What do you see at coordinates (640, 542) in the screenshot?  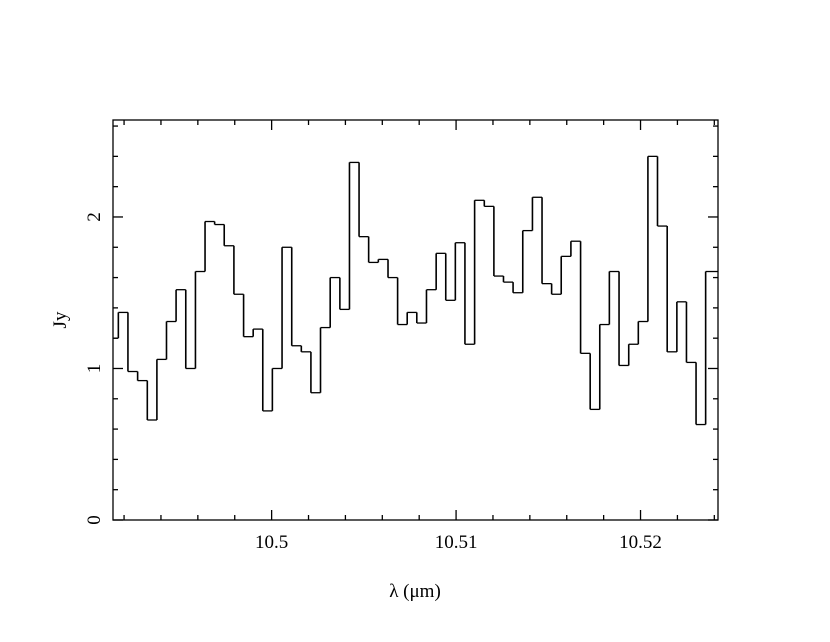 I see `x-tick-label: 10.52` at bounding box center [640, 542].